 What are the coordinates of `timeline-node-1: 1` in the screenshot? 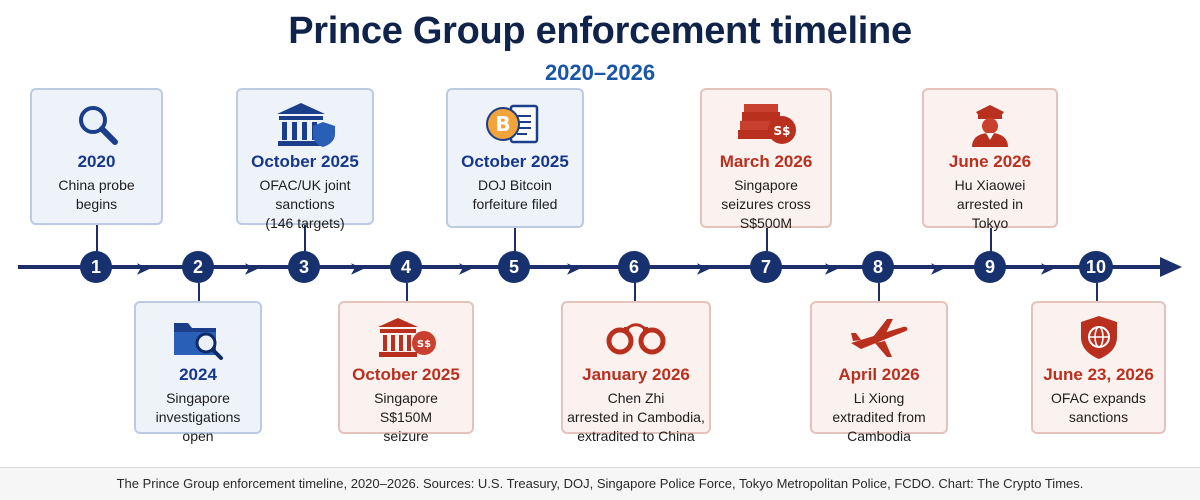 It's located at (96, 267).